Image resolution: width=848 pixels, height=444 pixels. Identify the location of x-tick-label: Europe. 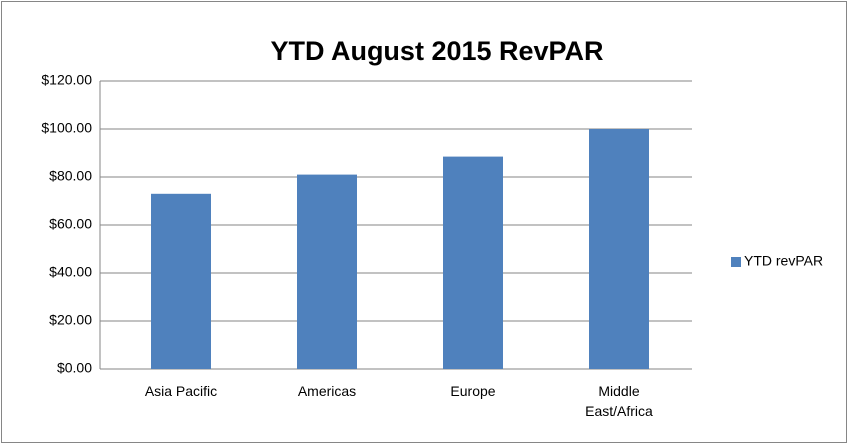
(473, 391).